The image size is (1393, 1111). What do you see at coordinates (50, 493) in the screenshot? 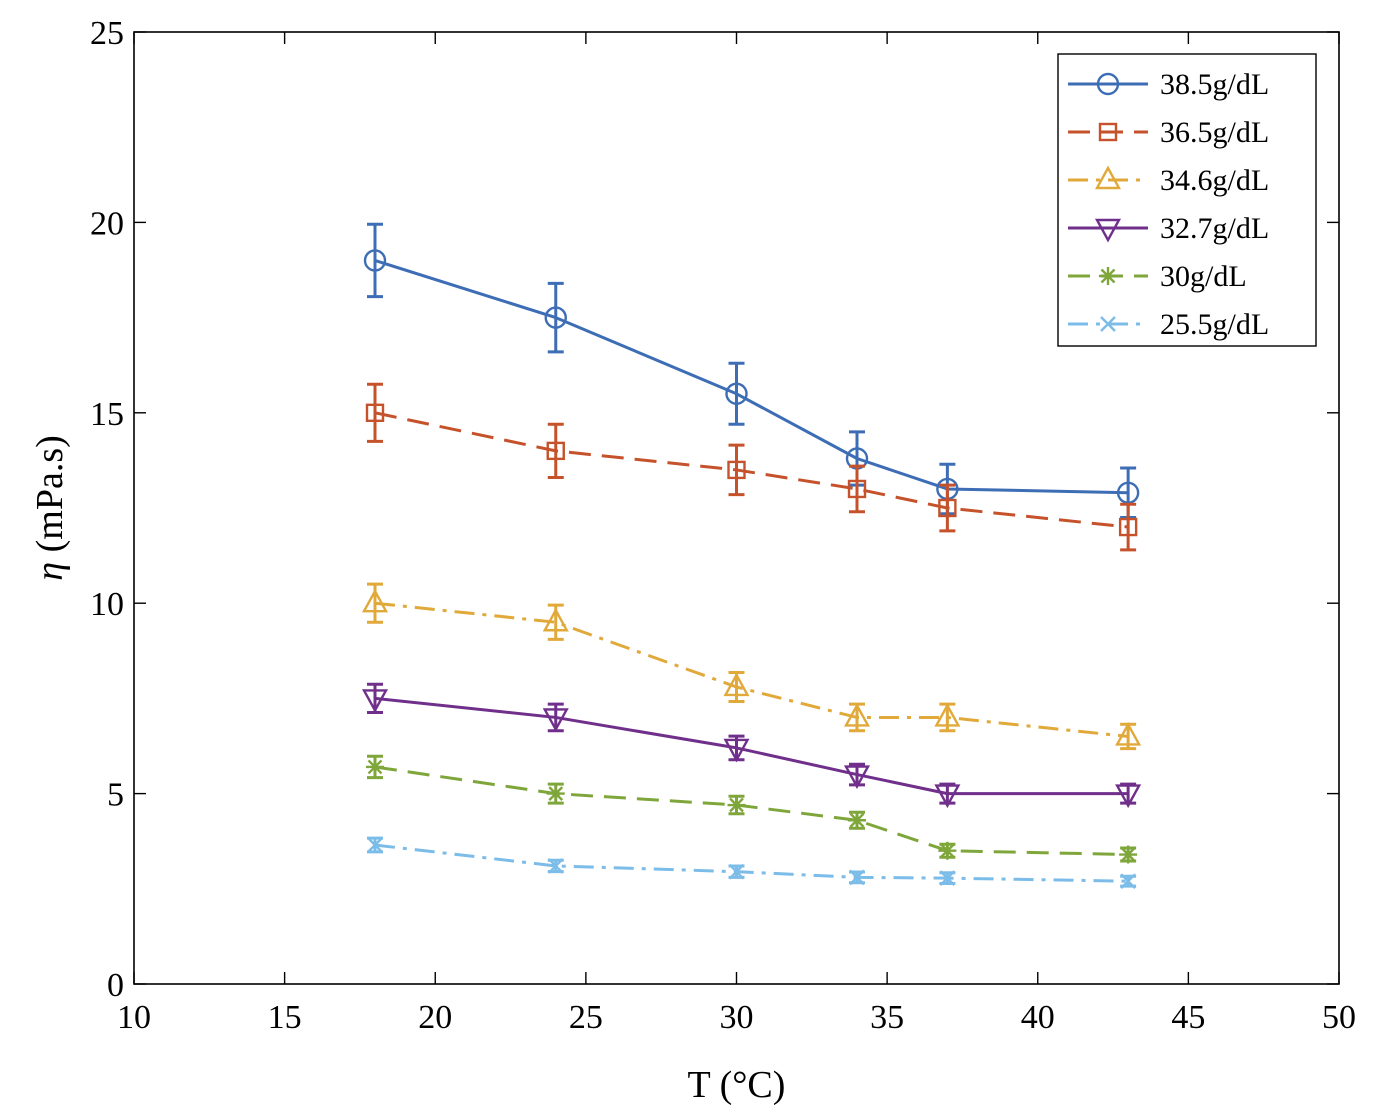
I see `y-axis-unit: (mPa.s)` at bounding box center [50, 493].